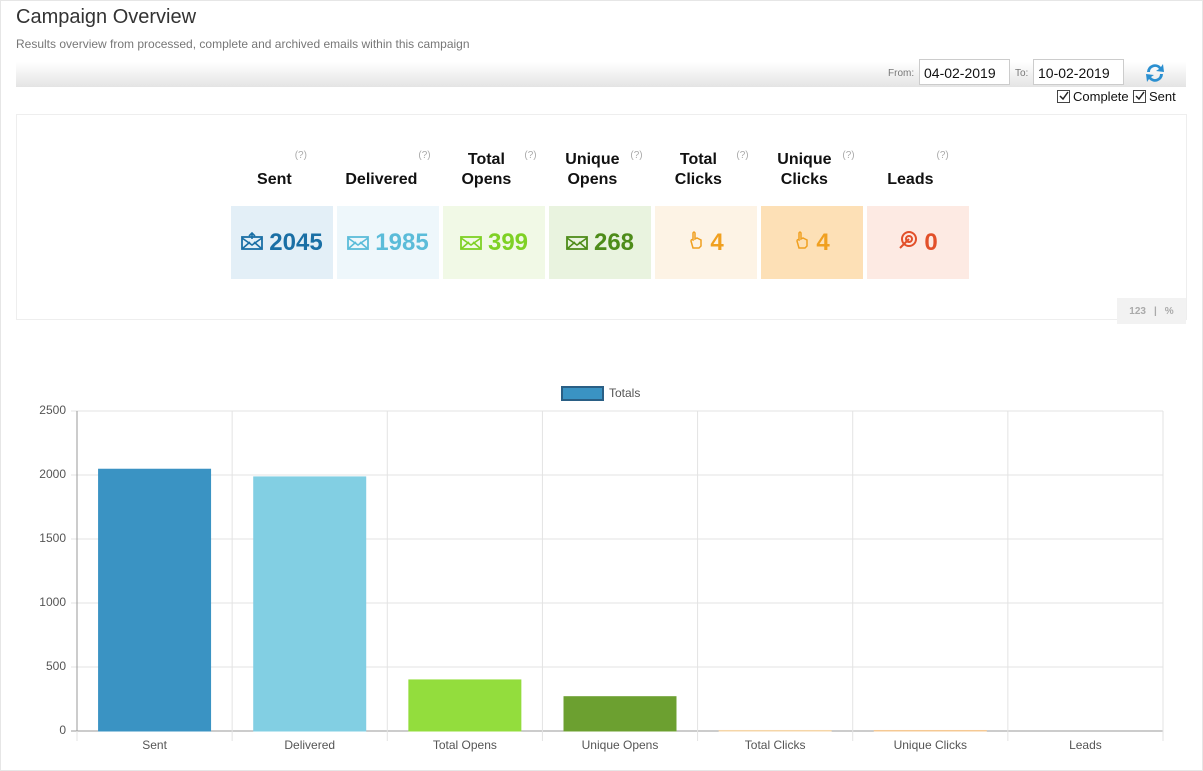  Describe the element at coordinates (614, 242) in the screenshot. I see `stat-value: 268` at that location.